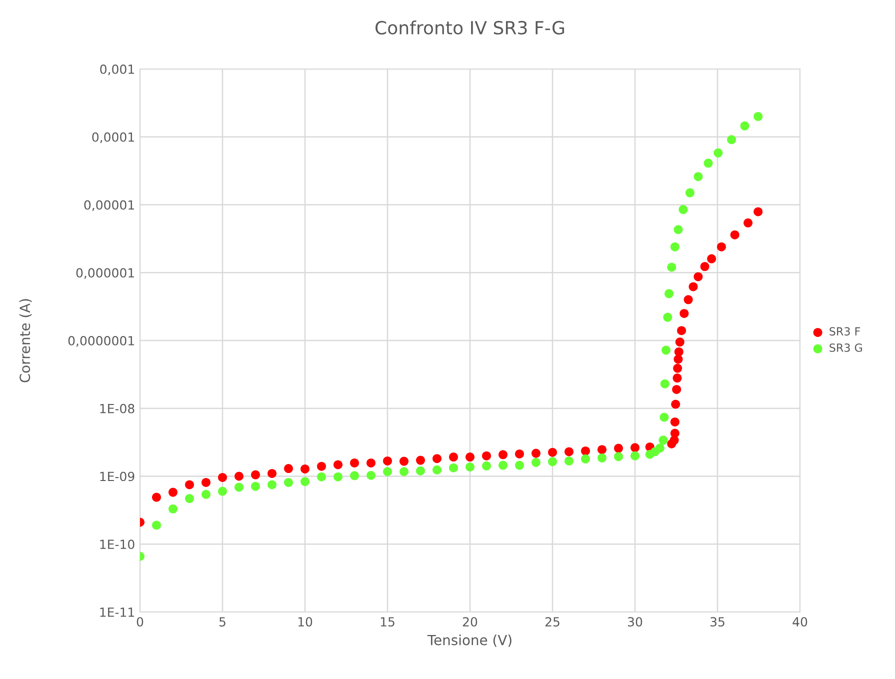  What do you see at coordinates (717, 622) in the screenshot?
I see `x-tick-label: 35` at bounding box center [717, 622].